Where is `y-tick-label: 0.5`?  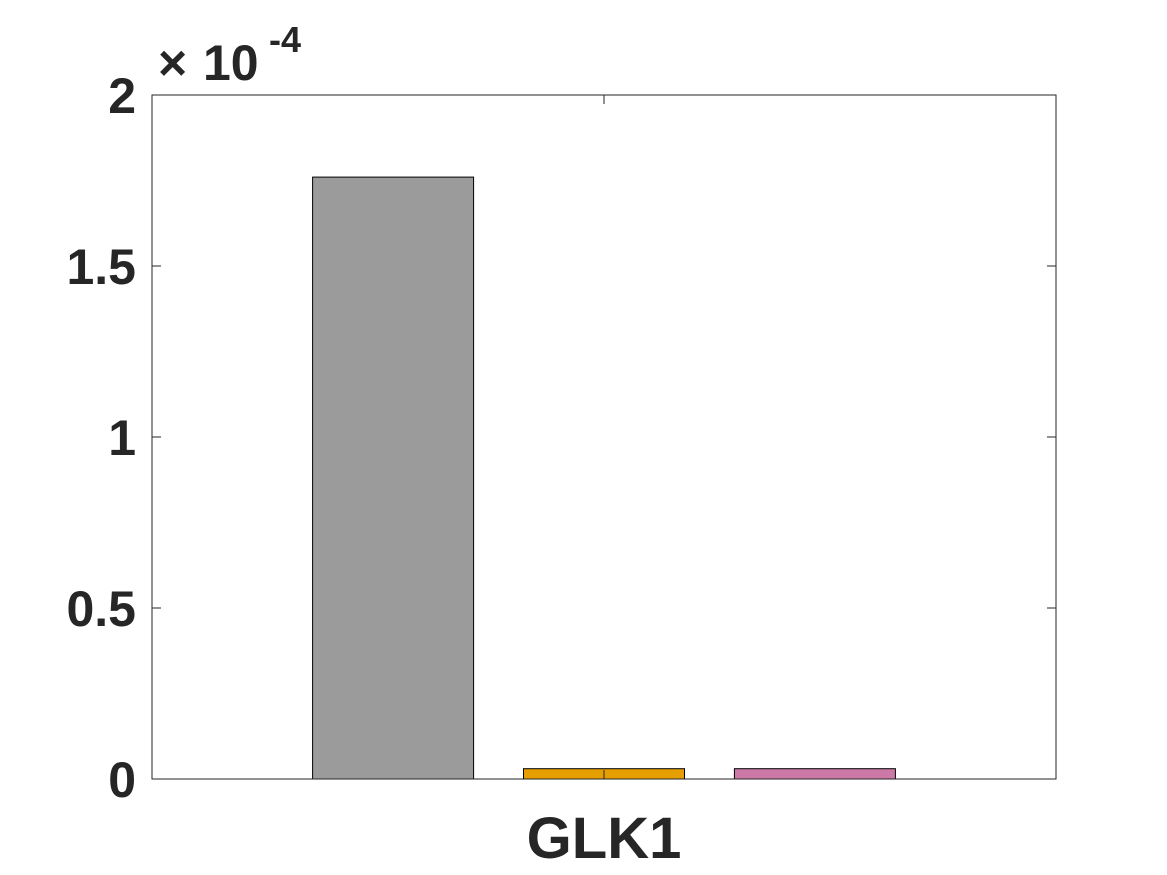
y-tick-label: 0.5 is located at coordinates (101, 609).